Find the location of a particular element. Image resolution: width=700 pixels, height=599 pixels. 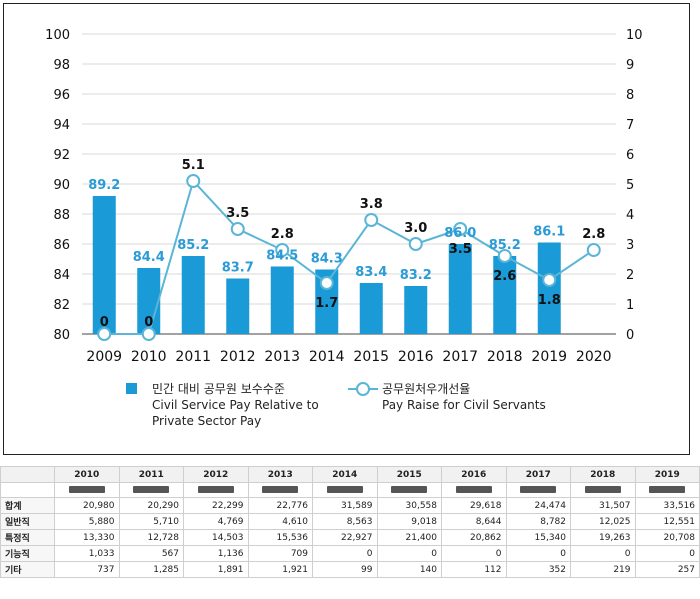

table-unit-row is located at coordinates (350, 490).